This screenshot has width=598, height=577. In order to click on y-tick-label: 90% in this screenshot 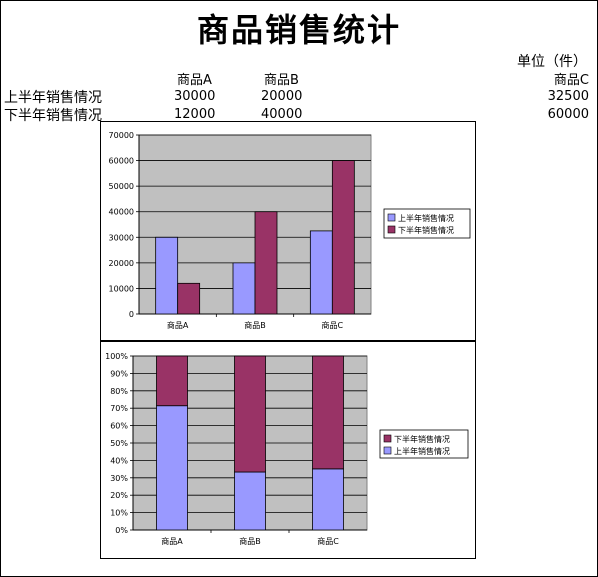, I will do `click(119, 373)`.